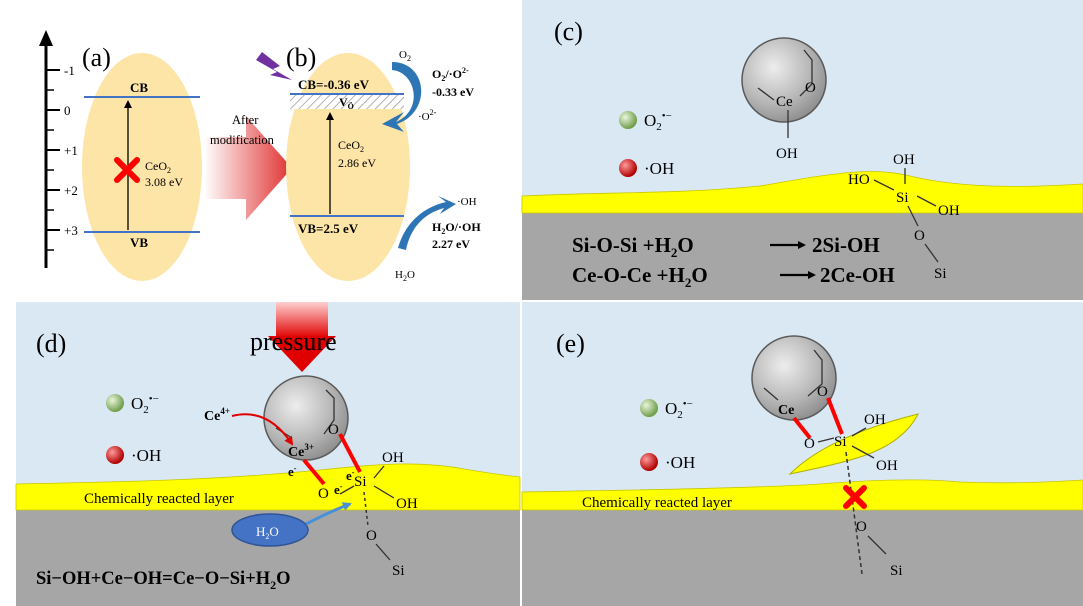  I want to click on band-ellipse-a, so click(142, 167).